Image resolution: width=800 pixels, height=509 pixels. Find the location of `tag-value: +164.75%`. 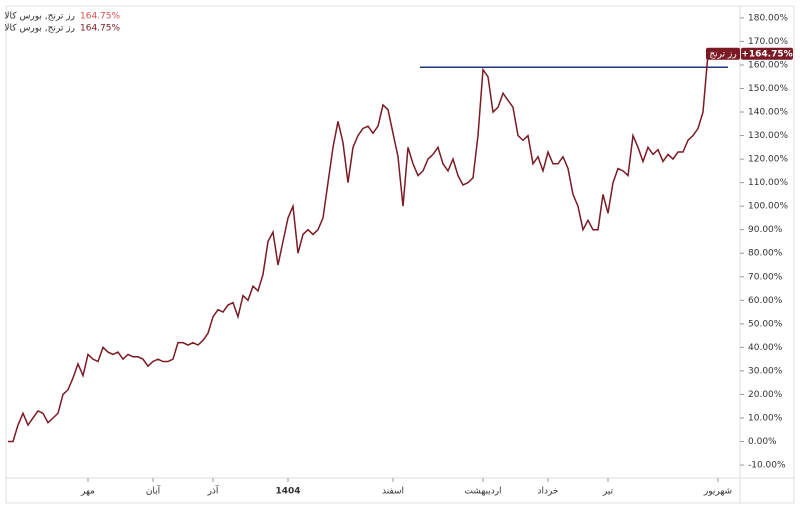

tag-value: +164.75% is located at coordinates (766, 54).